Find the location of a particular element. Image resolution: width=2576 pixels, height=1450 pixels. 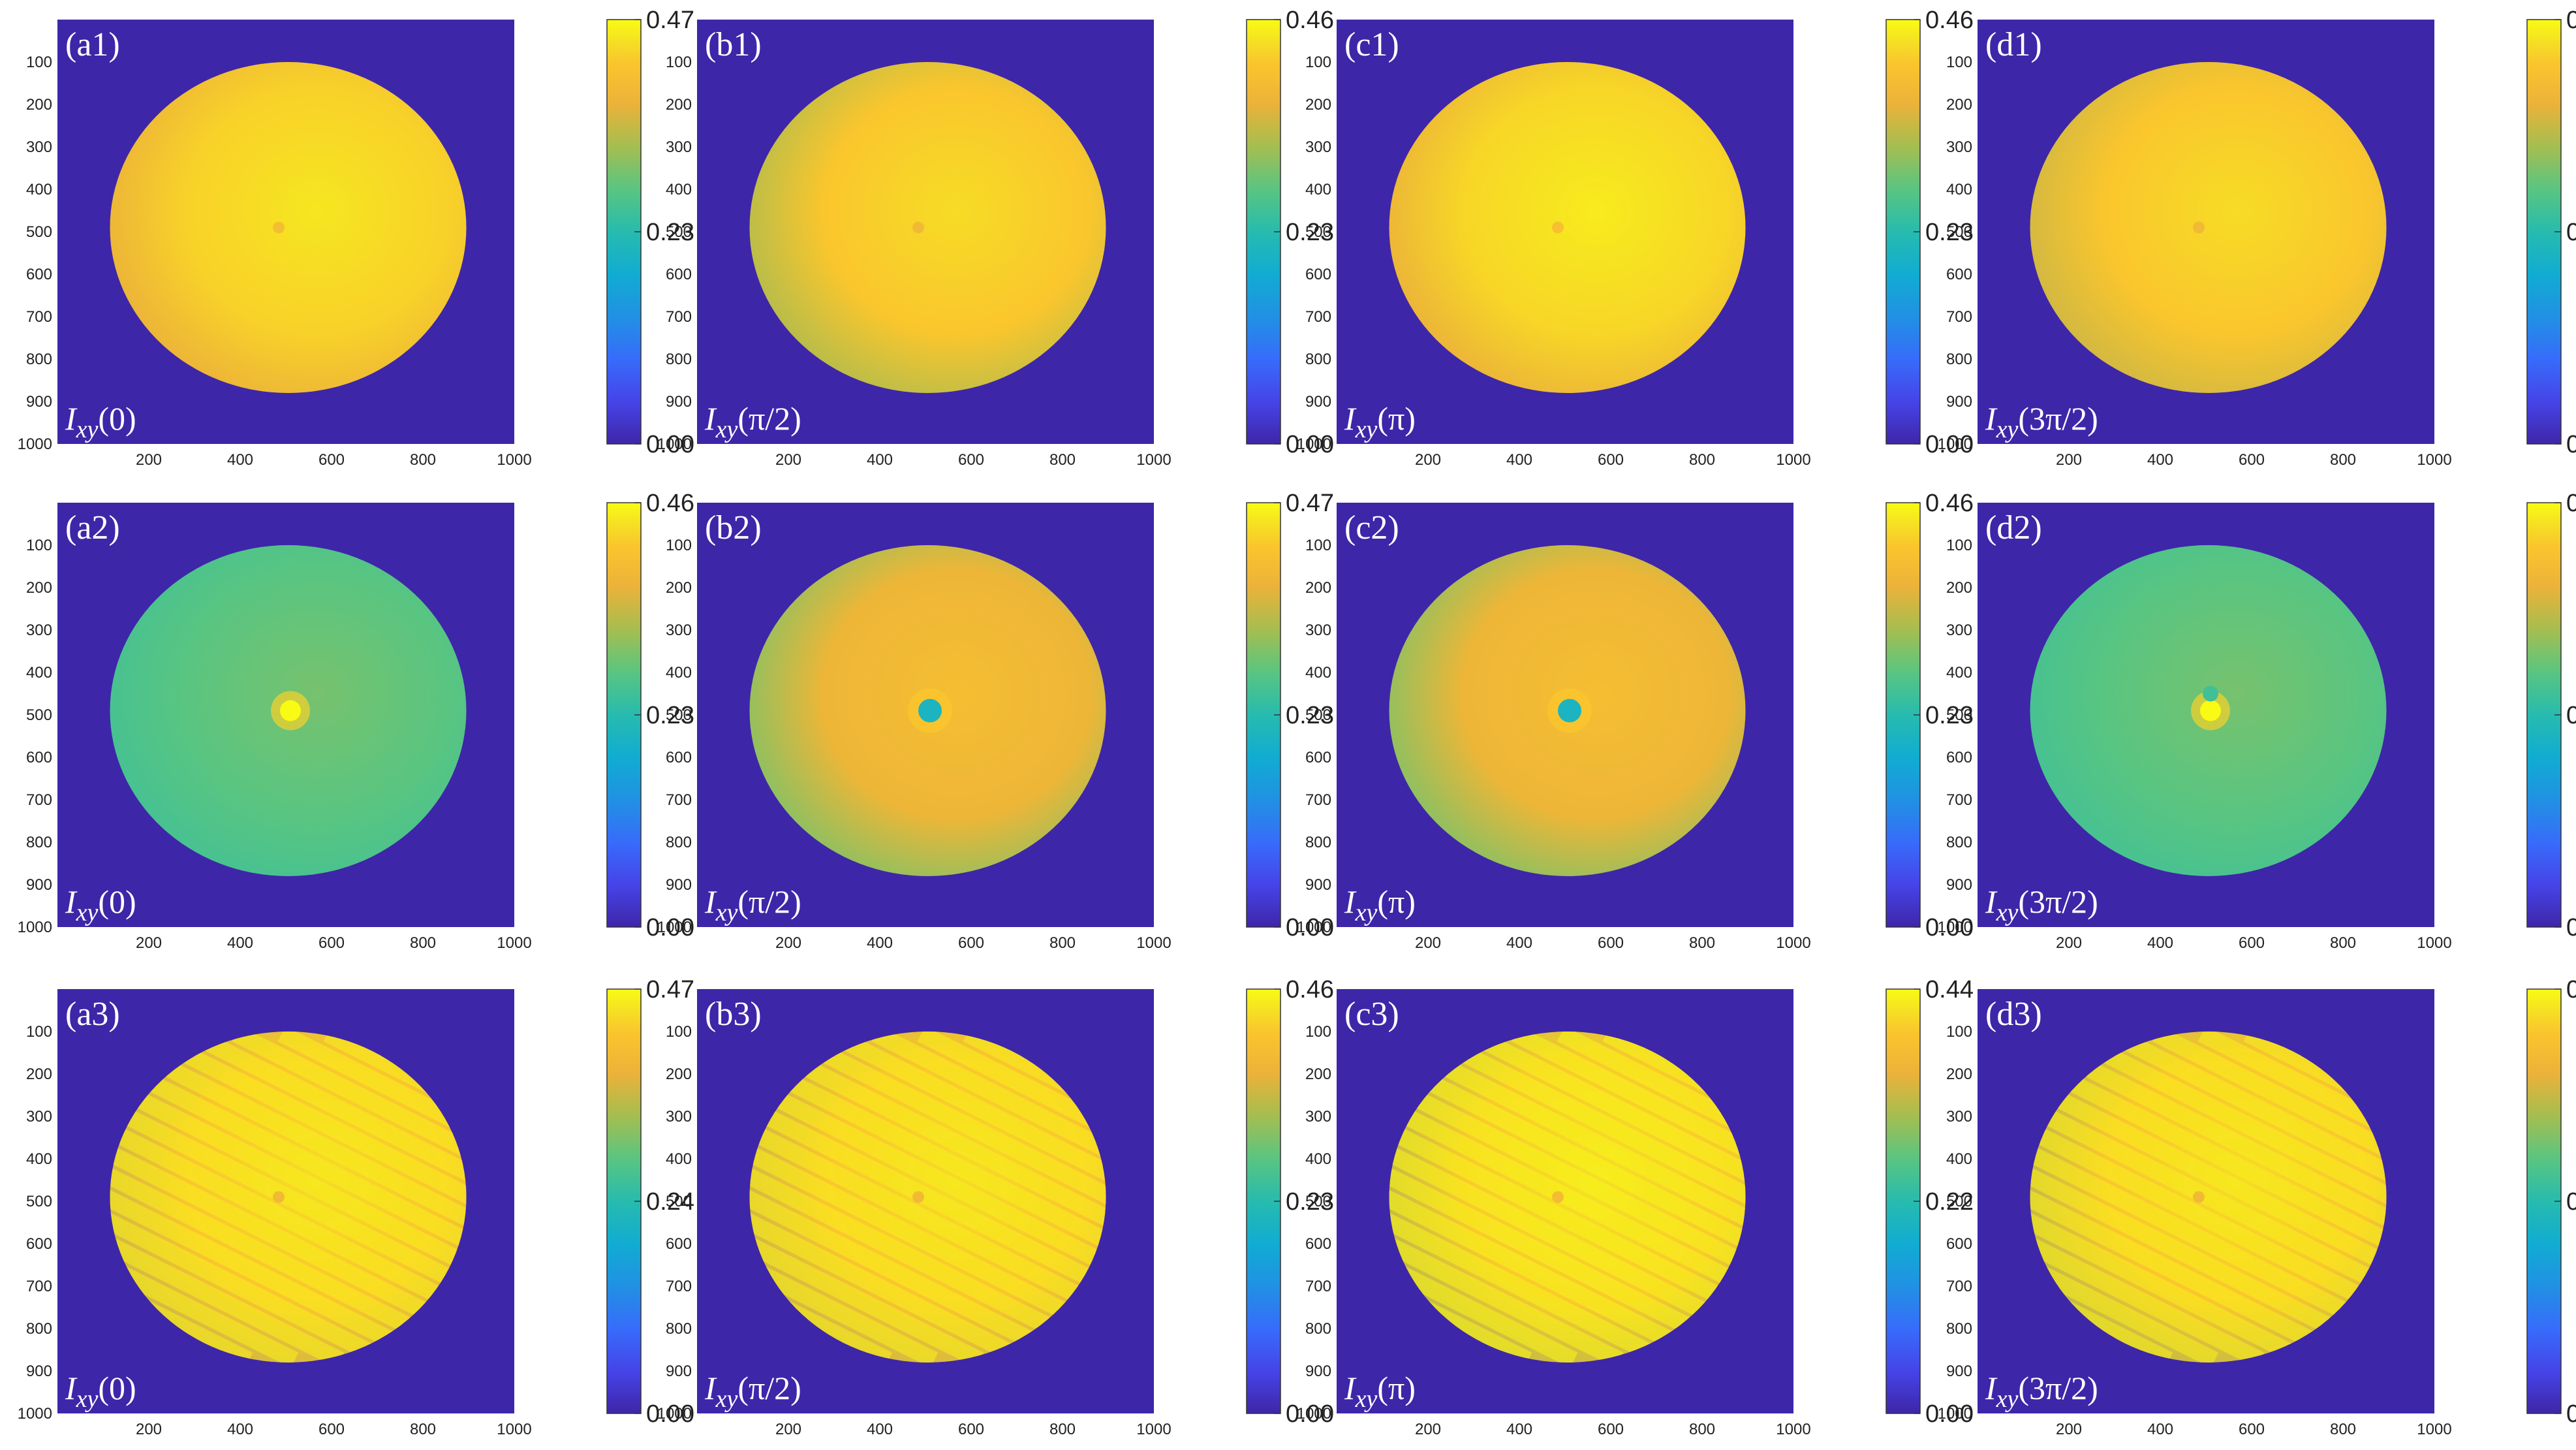

center-spot is located at coordinates (1569, 711).